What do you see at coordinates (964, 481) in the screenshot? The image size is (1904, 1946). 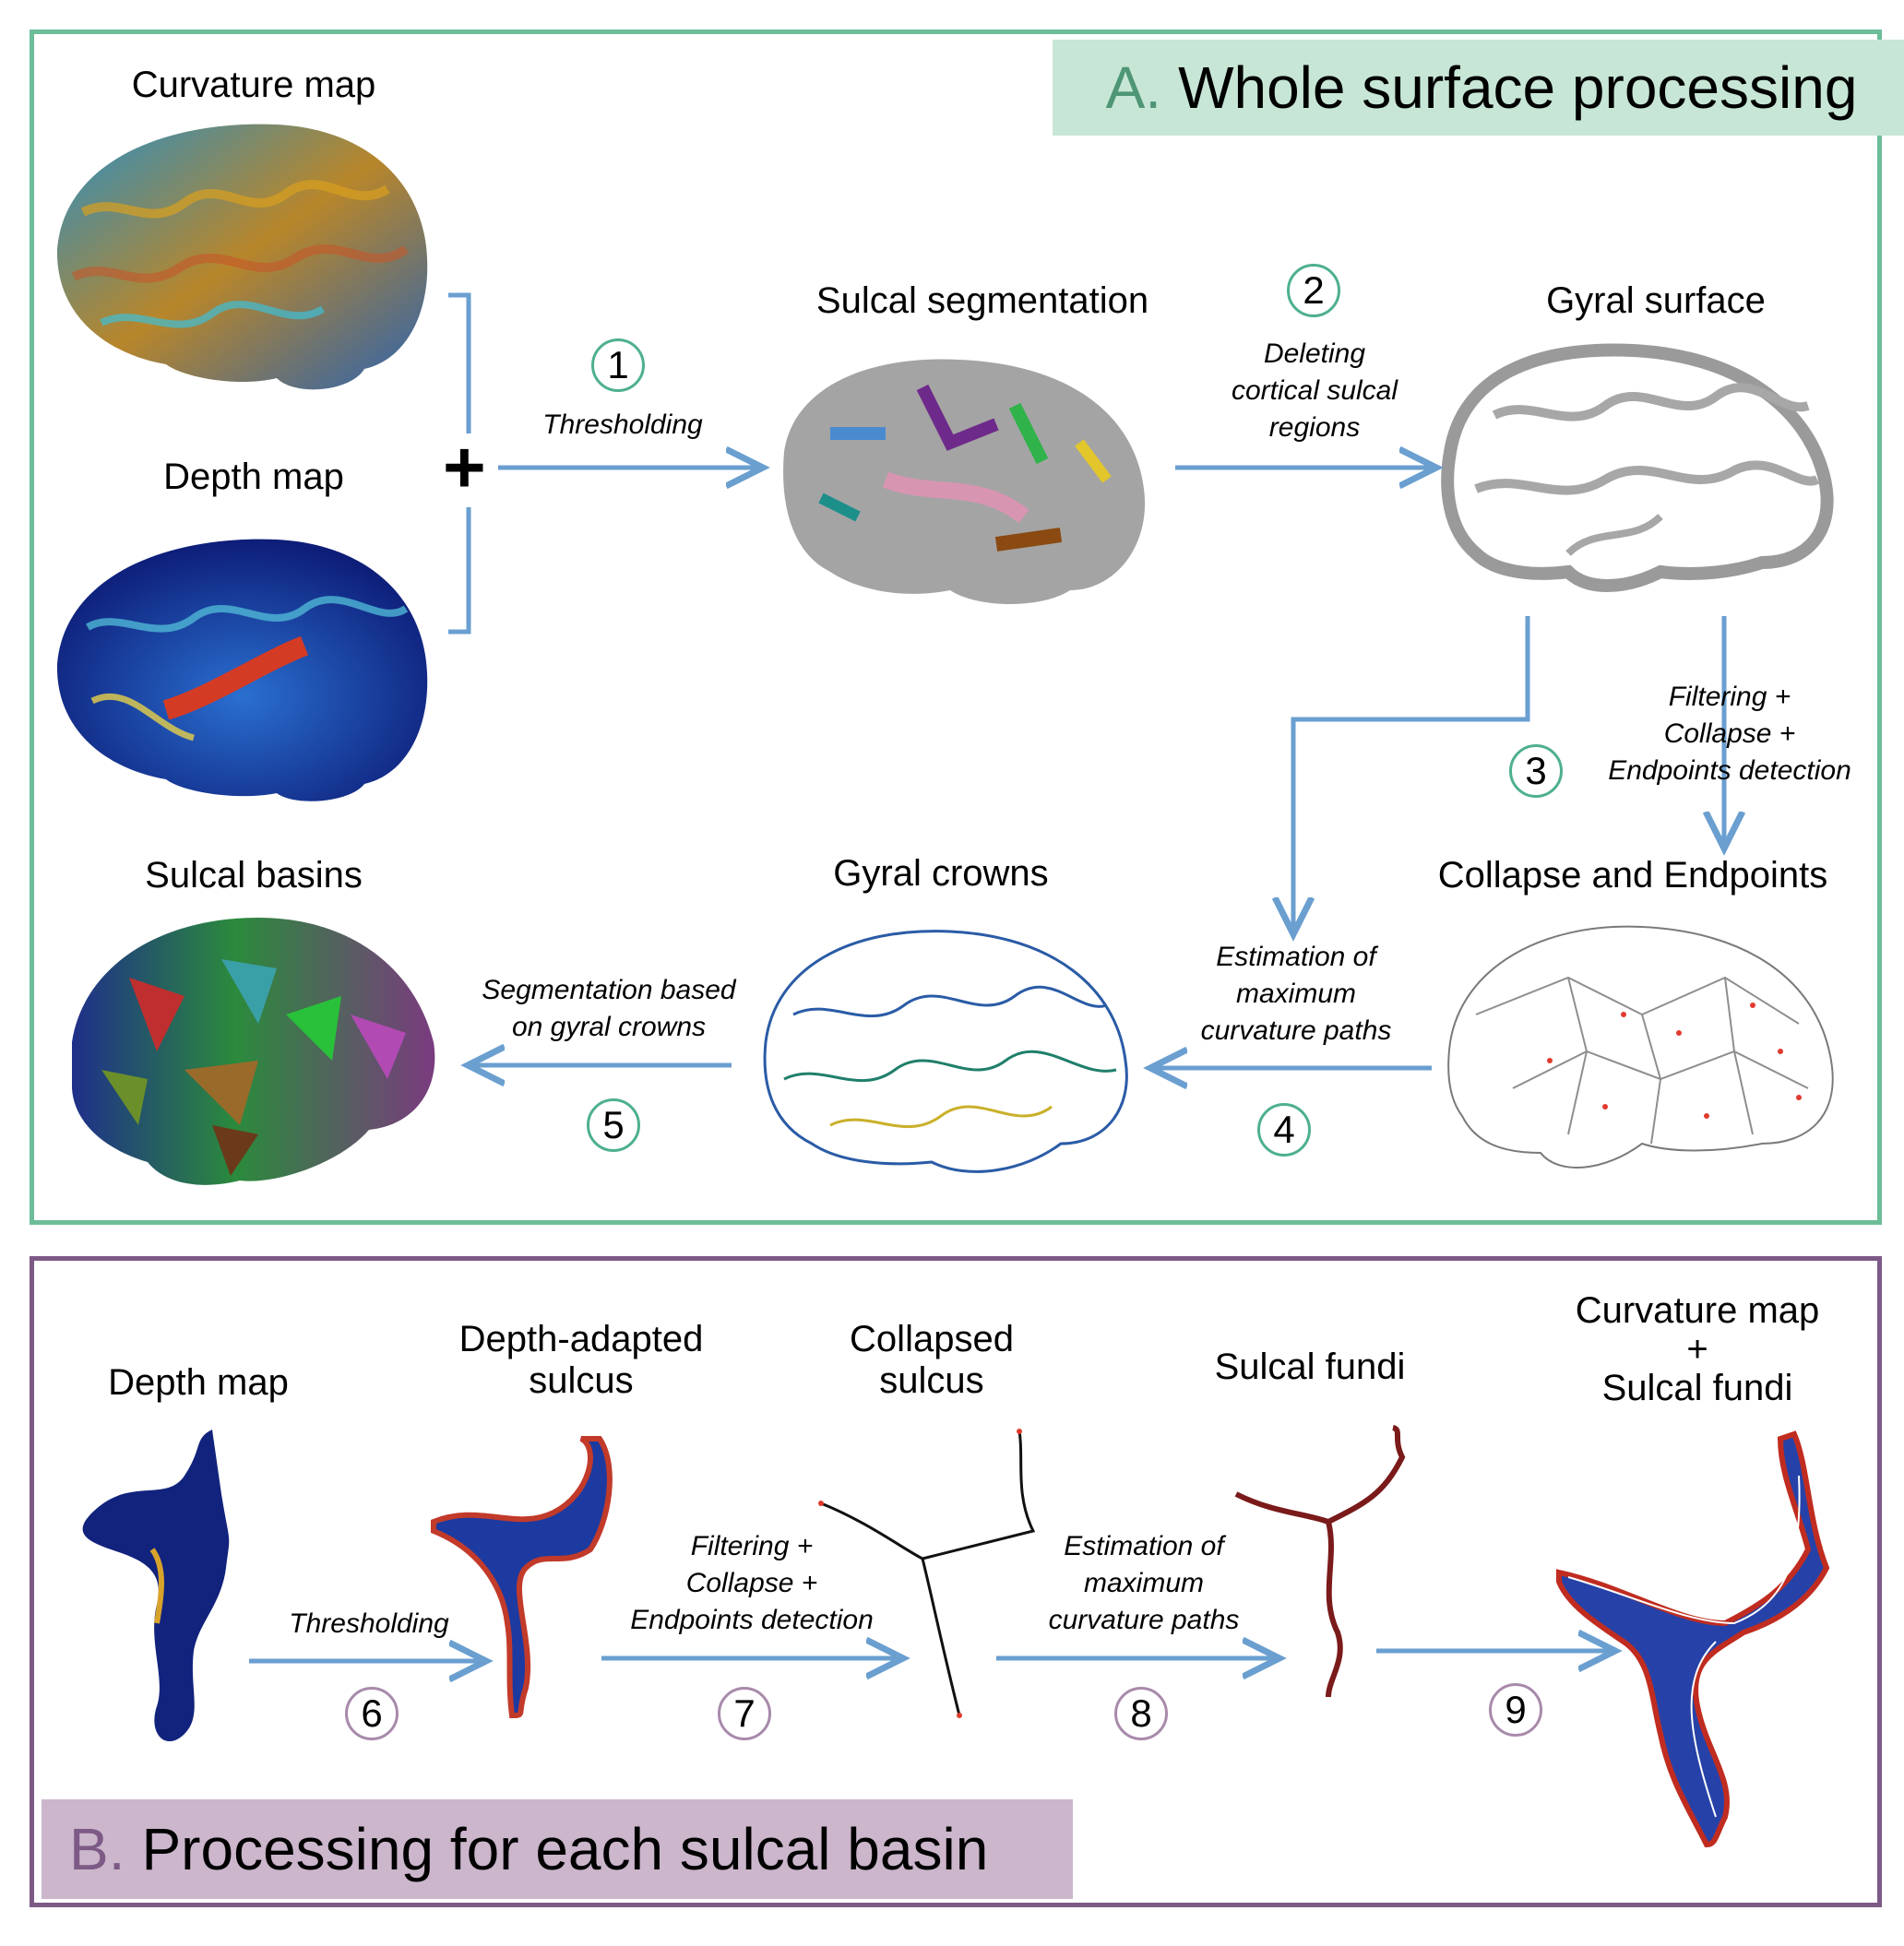 I see `brain-sulcal-segmentation` at bounding box center [964, 481].